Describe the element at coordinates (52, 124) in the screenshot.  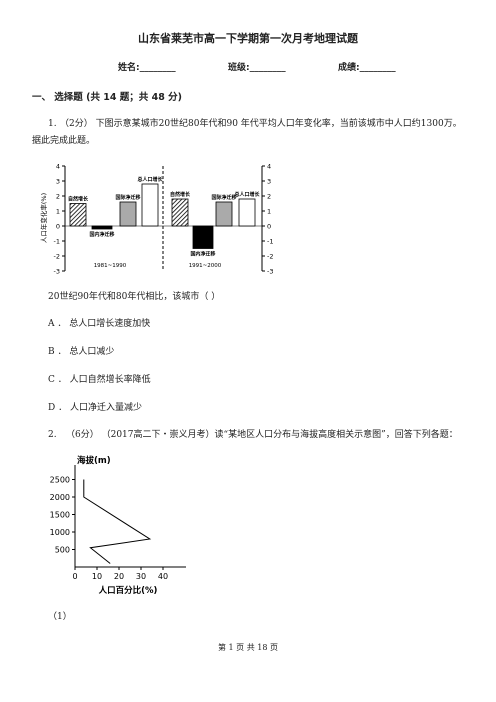
I see `question-number: 1.` at that location.